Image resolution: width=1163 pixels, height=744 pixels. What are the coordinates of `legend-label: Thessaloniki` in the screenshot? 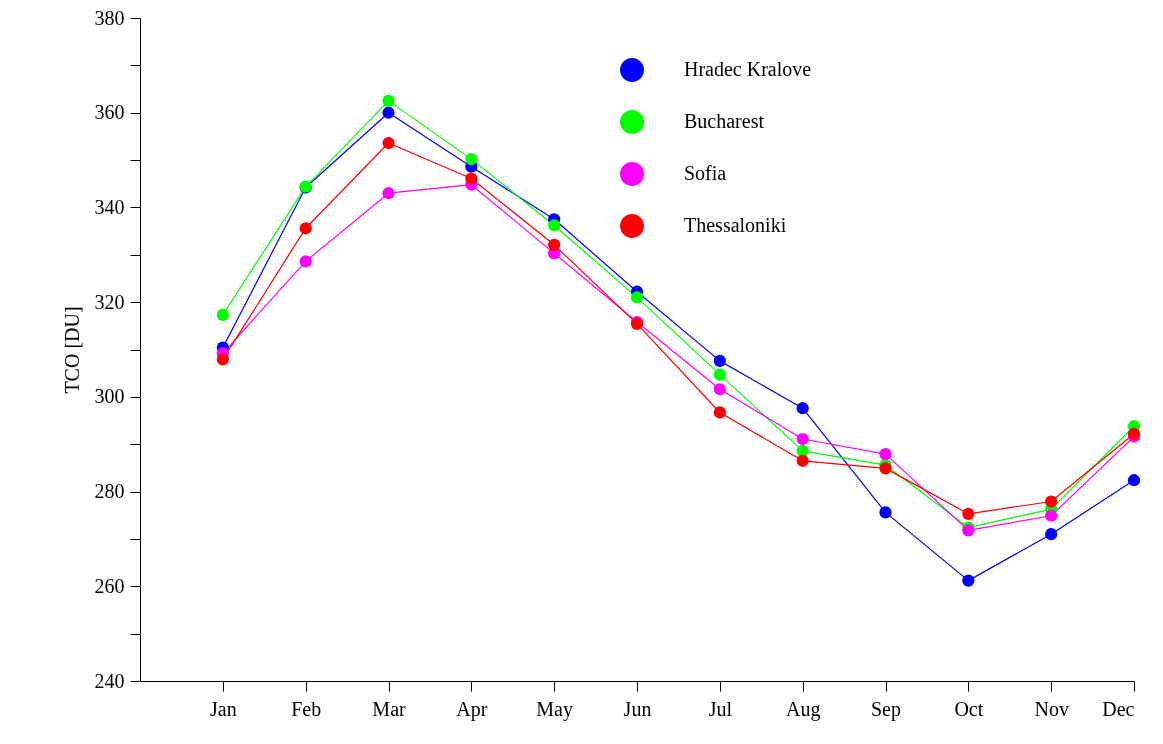 It's located at (735, 225).